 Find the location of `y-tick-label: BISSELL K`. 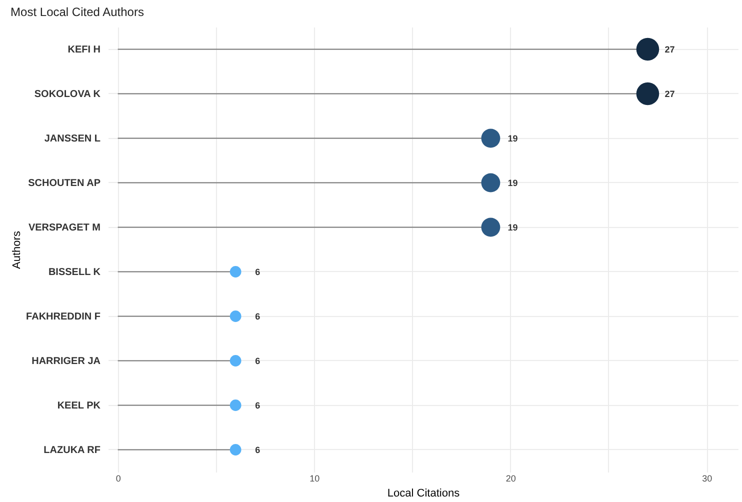

y-tick-label: BISSELL K is located at coordinates (75, 272).